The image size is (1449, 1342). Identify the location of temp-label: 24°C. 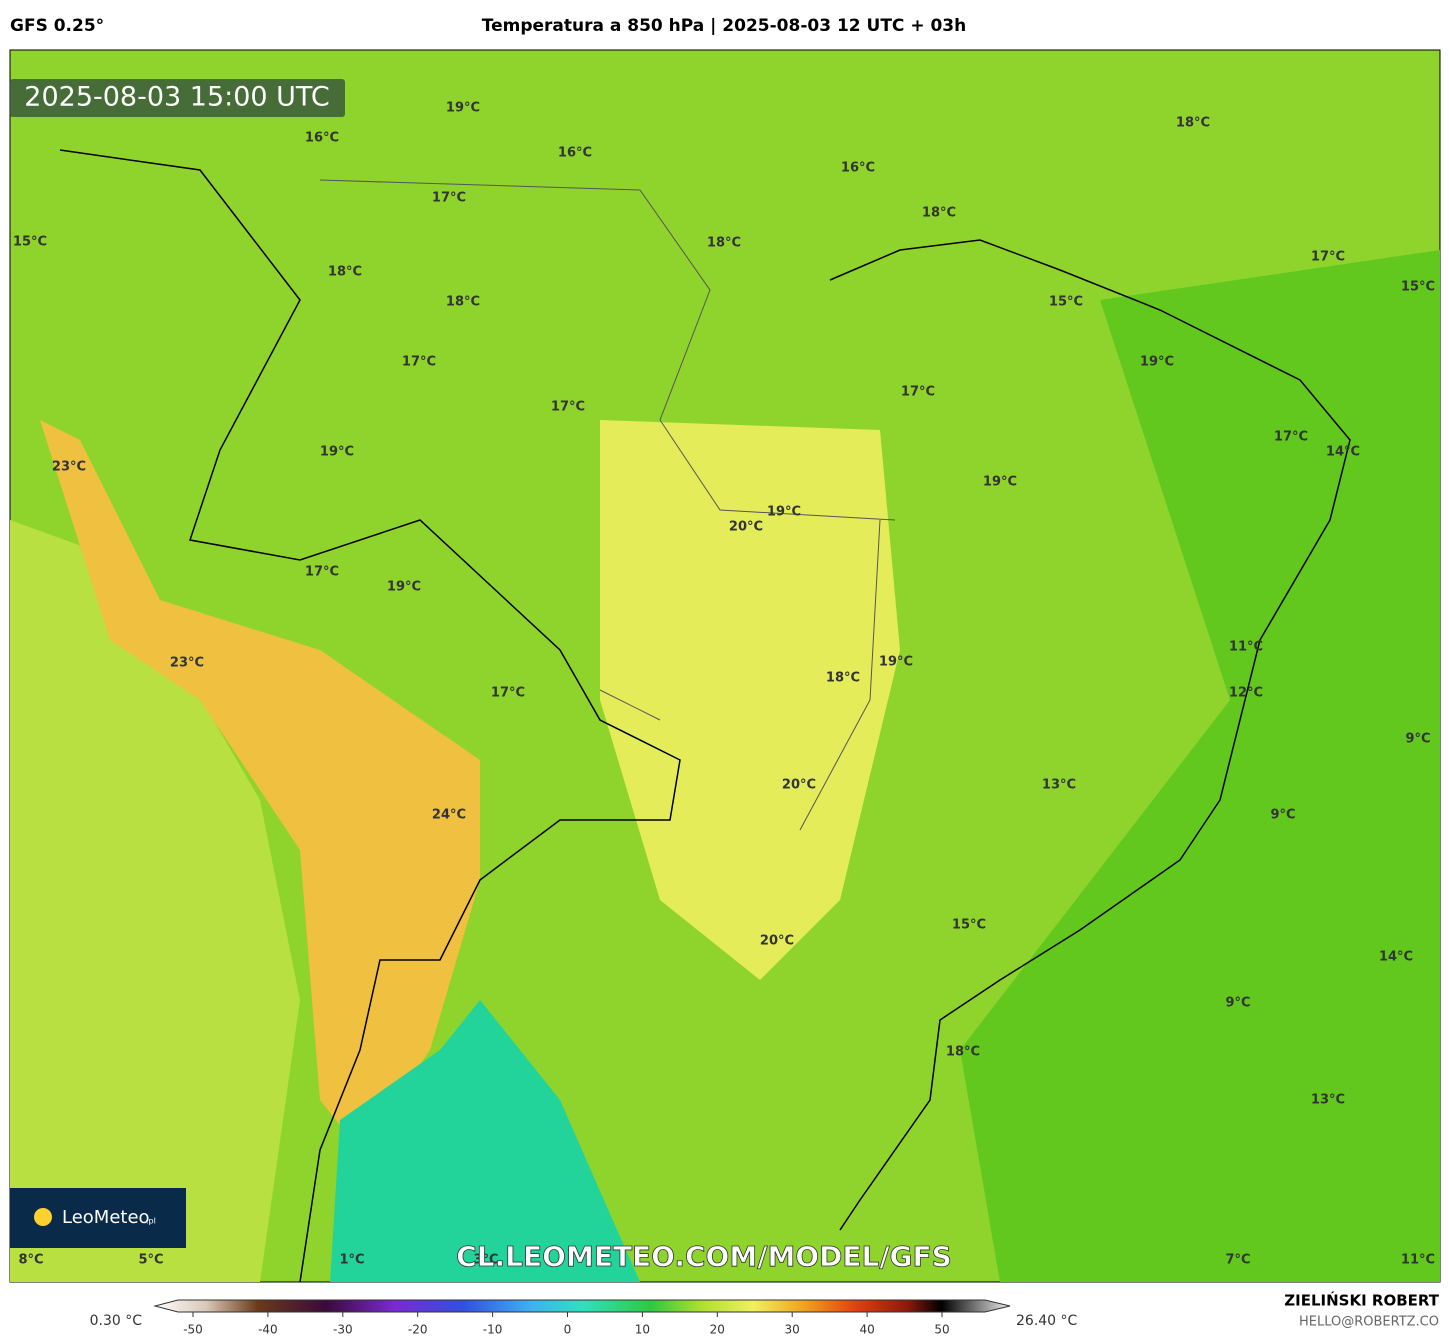
(449, 815).